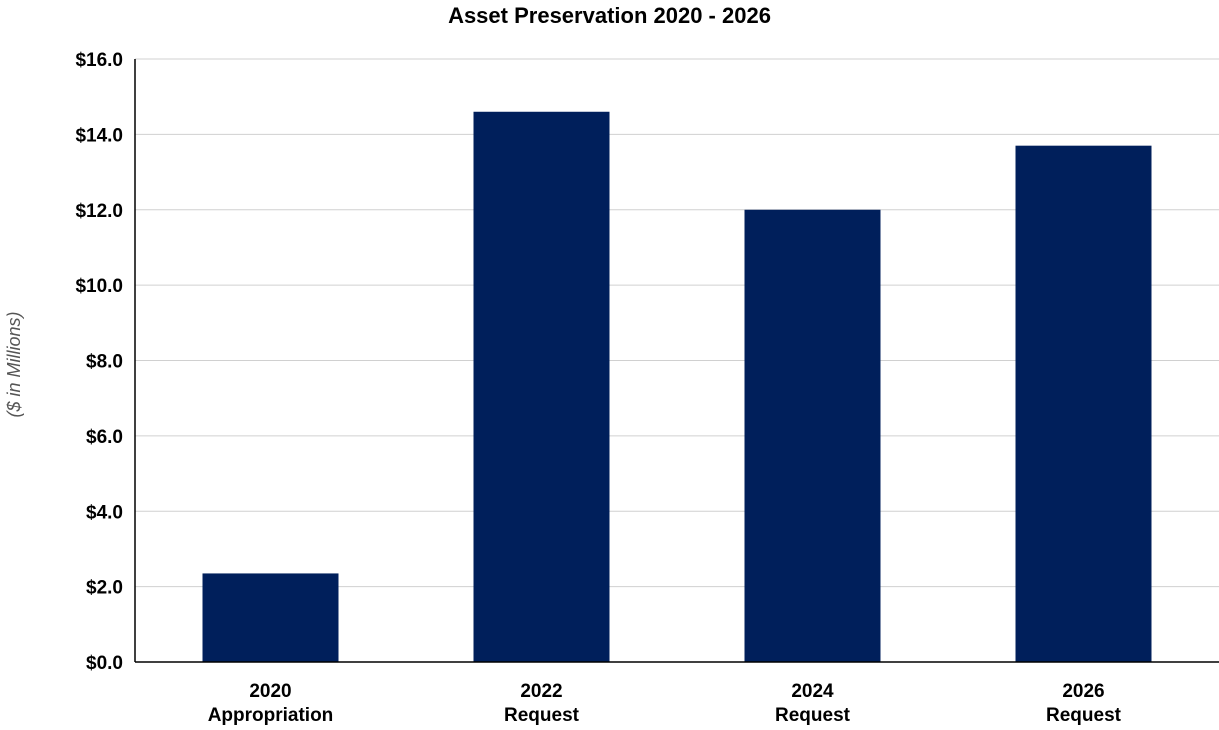  I want to click on y-tick-label: $16.0, so click(99, 60).